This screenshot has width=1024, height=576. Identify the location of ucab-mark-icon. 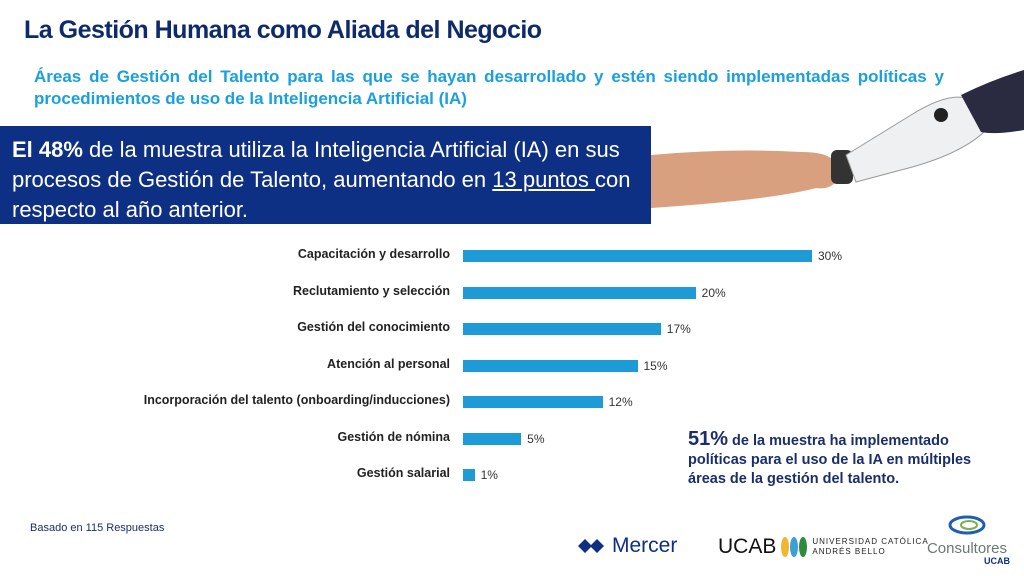
(794, 547).